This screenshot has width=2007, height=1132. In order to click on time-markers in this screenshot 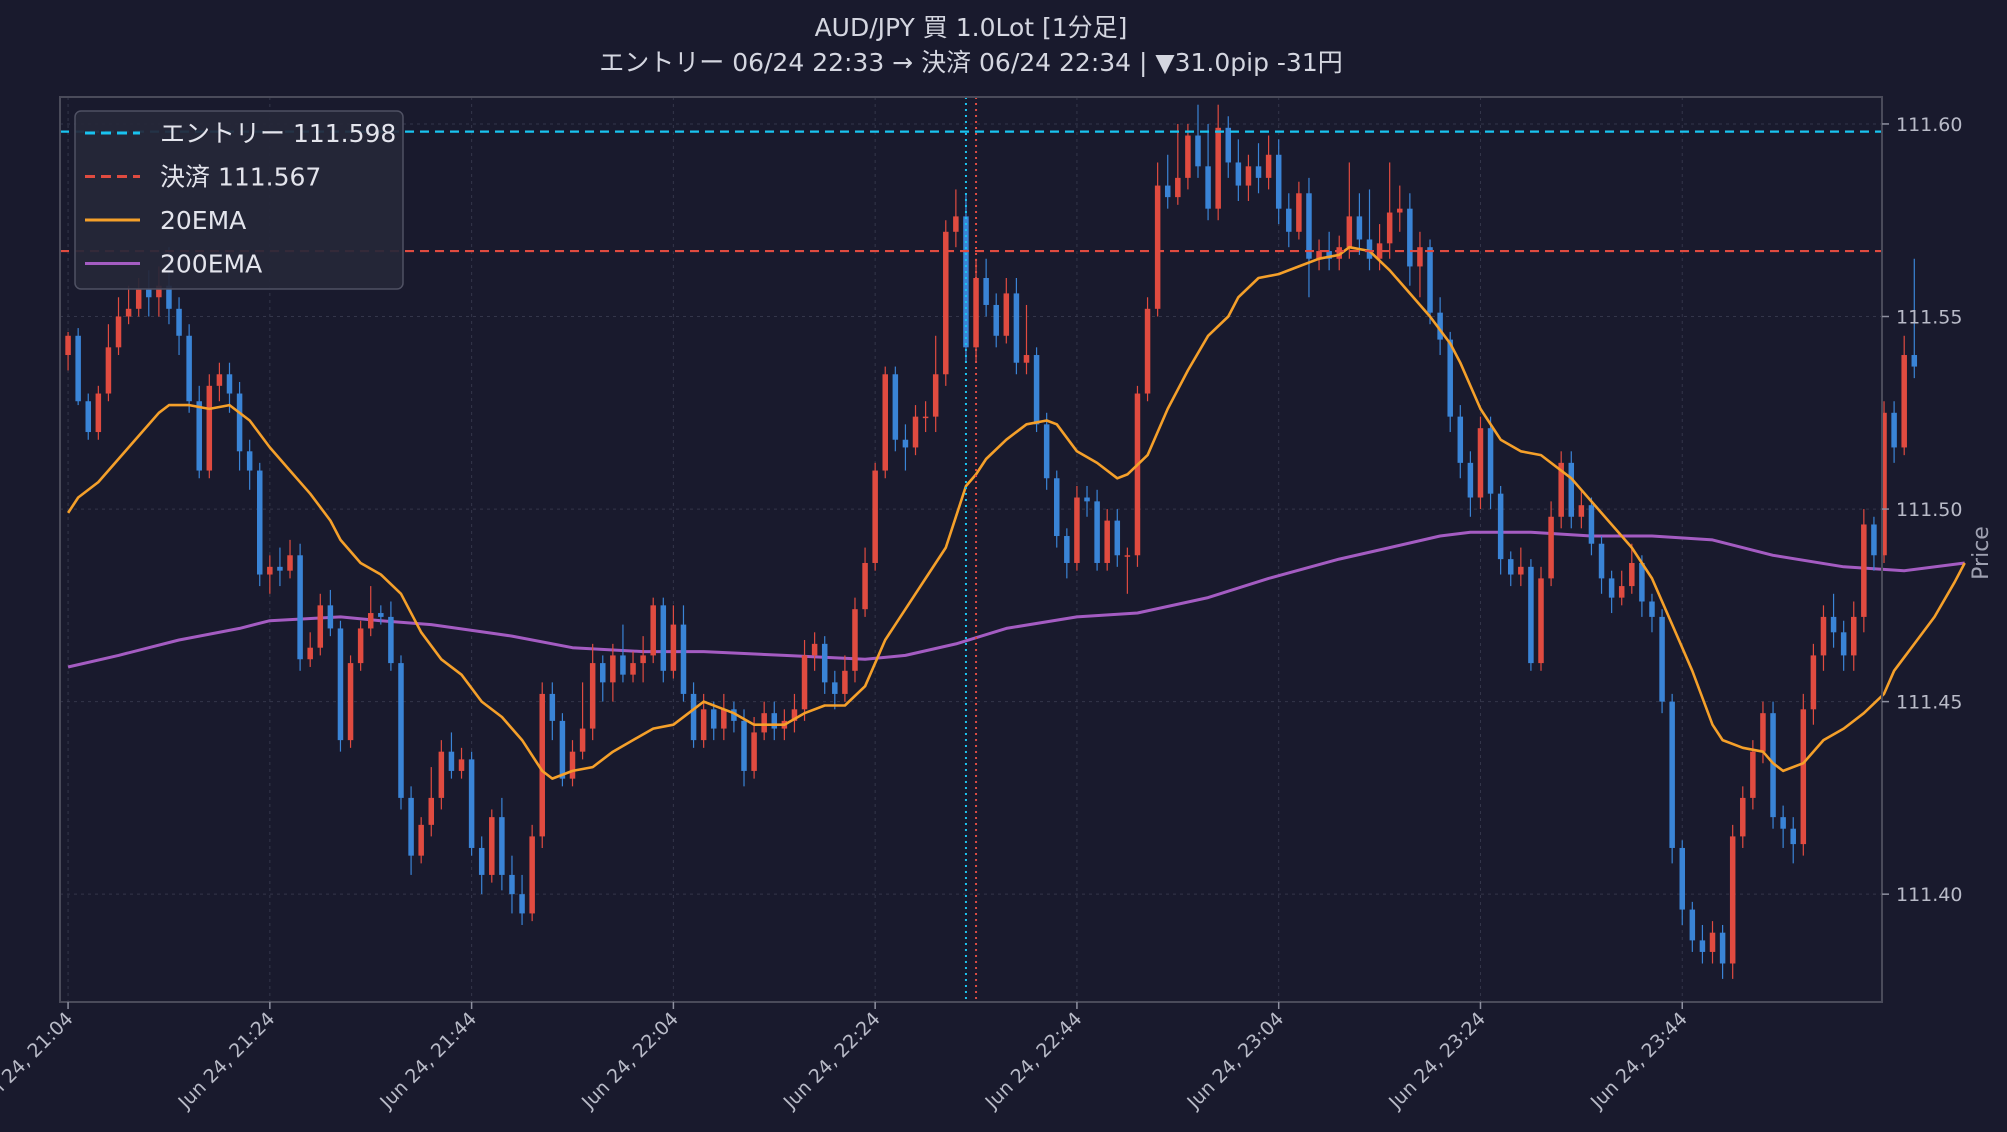, I will do `click(971, 549)`.